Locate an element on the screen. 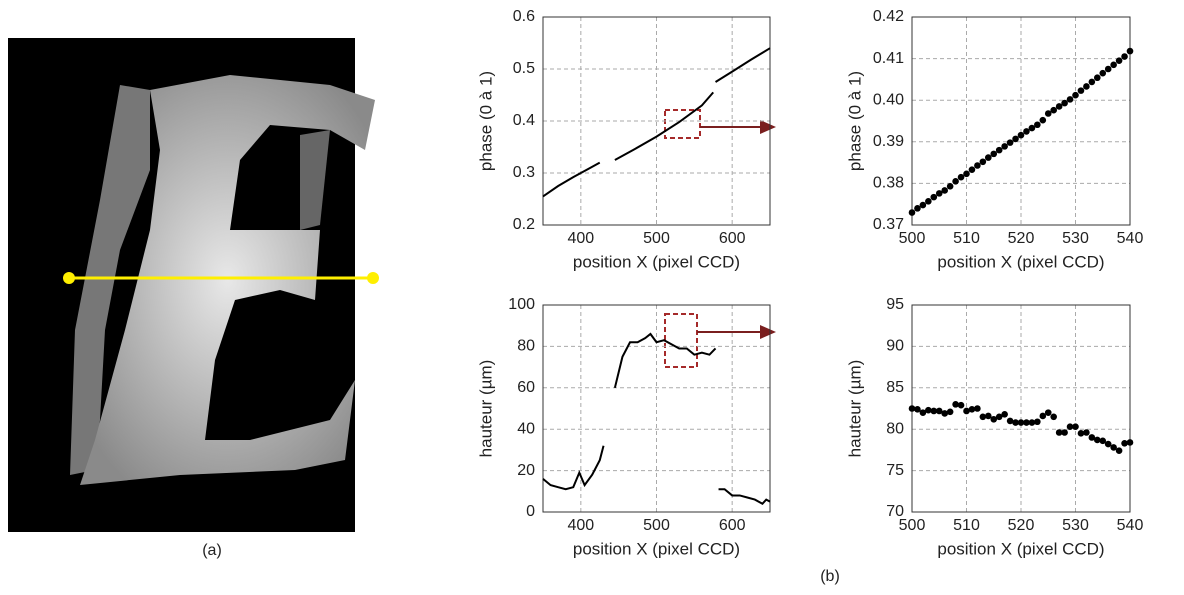 This screenshot has width=1184, height=595. x-tick-label: 400 is located at coordinates (580, 525).